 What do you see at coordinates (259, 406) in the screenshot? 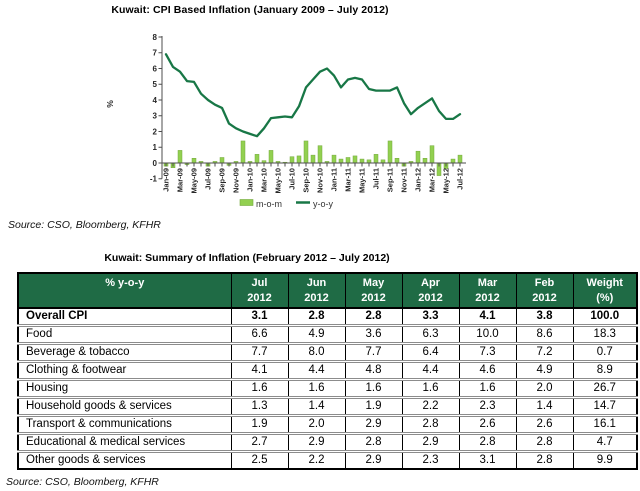
I see `row-value: 1.3` at bounding box center [259, 406].